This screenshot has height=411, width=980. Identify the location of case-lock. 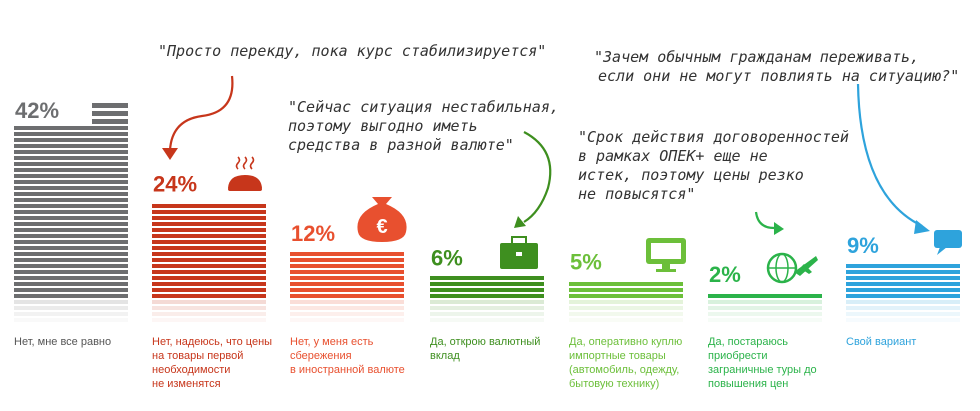
(519, 254).